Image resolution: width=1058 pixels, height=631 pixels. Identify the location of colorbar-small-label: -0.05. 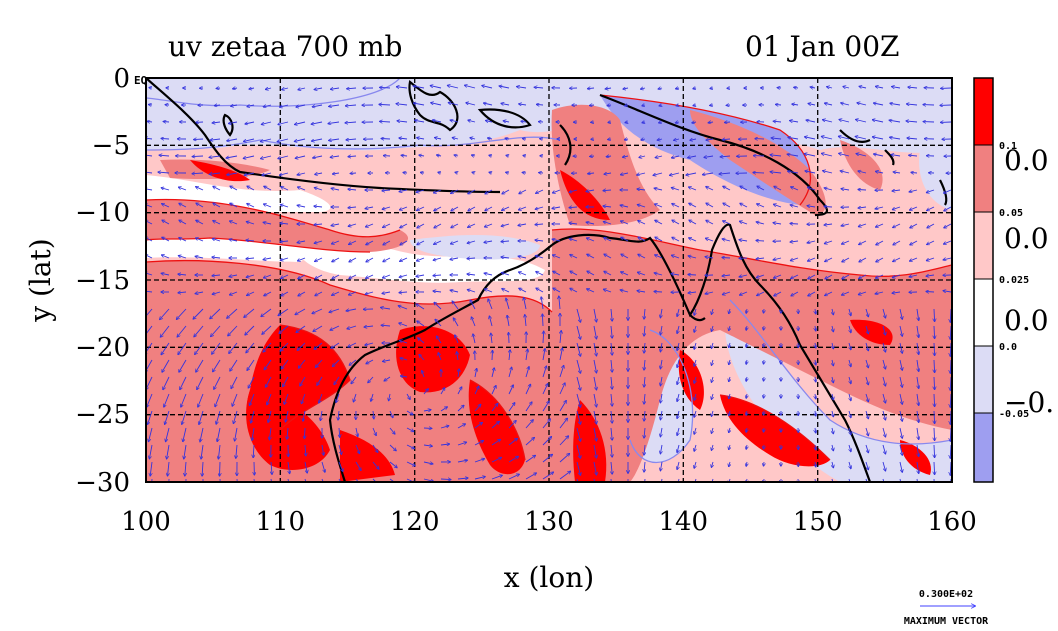
(1014, 414).